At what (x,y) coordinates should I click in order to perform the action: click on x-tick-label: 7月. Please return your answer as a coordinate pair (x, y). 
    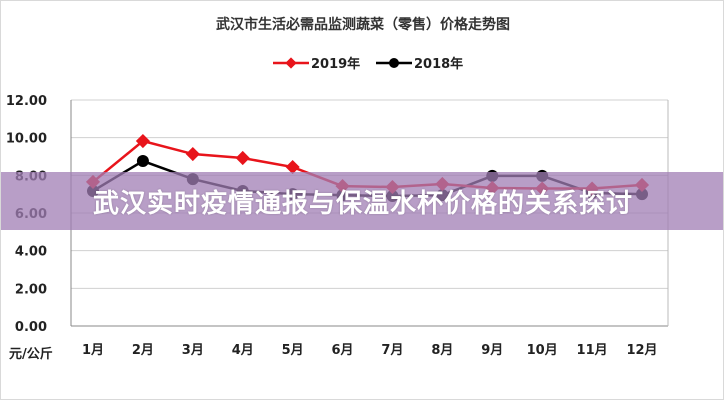
    Looking at the image, I should click on (392, 350).